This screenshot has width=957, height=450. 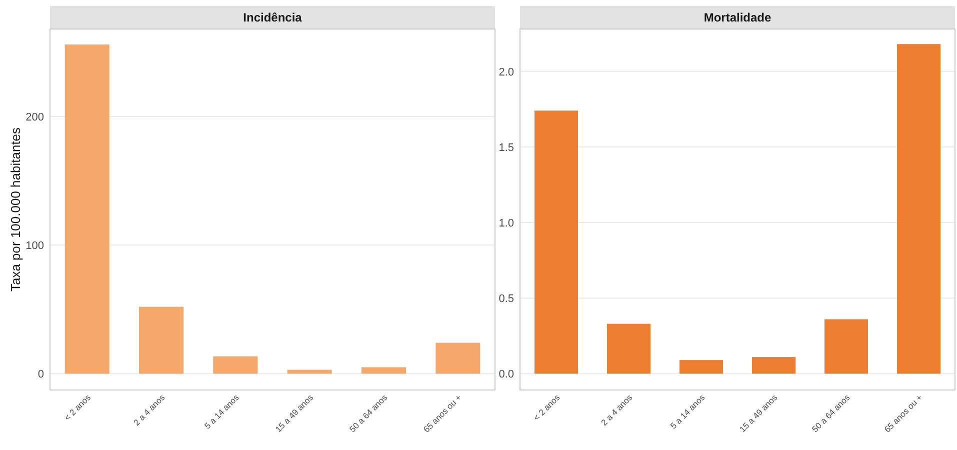 What do you see at coordinates (506, 374) in the screenshot?
I see `y-tick-label: 0.0` at bounding box center [506, 374].